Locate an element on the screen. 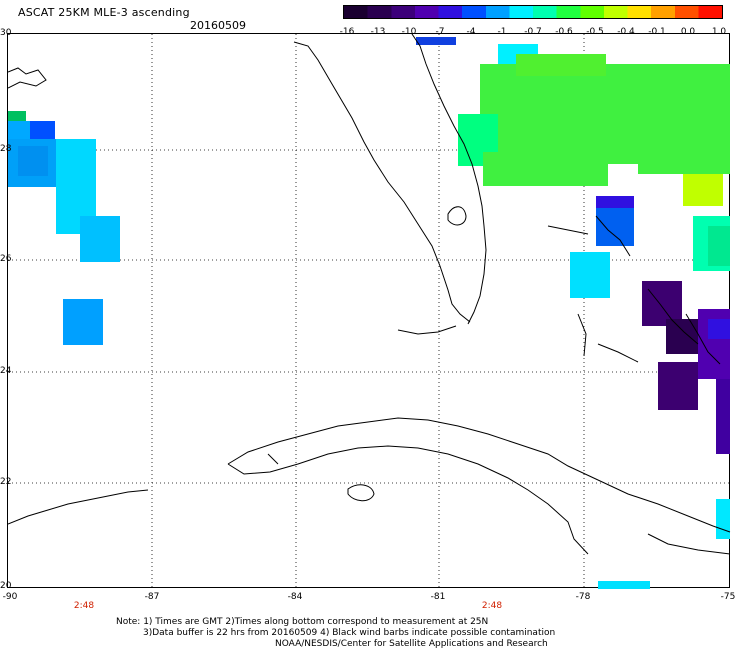 The image size is (740, 650). colorbar-tick-label: -7 is located at coordinates (440, 32).